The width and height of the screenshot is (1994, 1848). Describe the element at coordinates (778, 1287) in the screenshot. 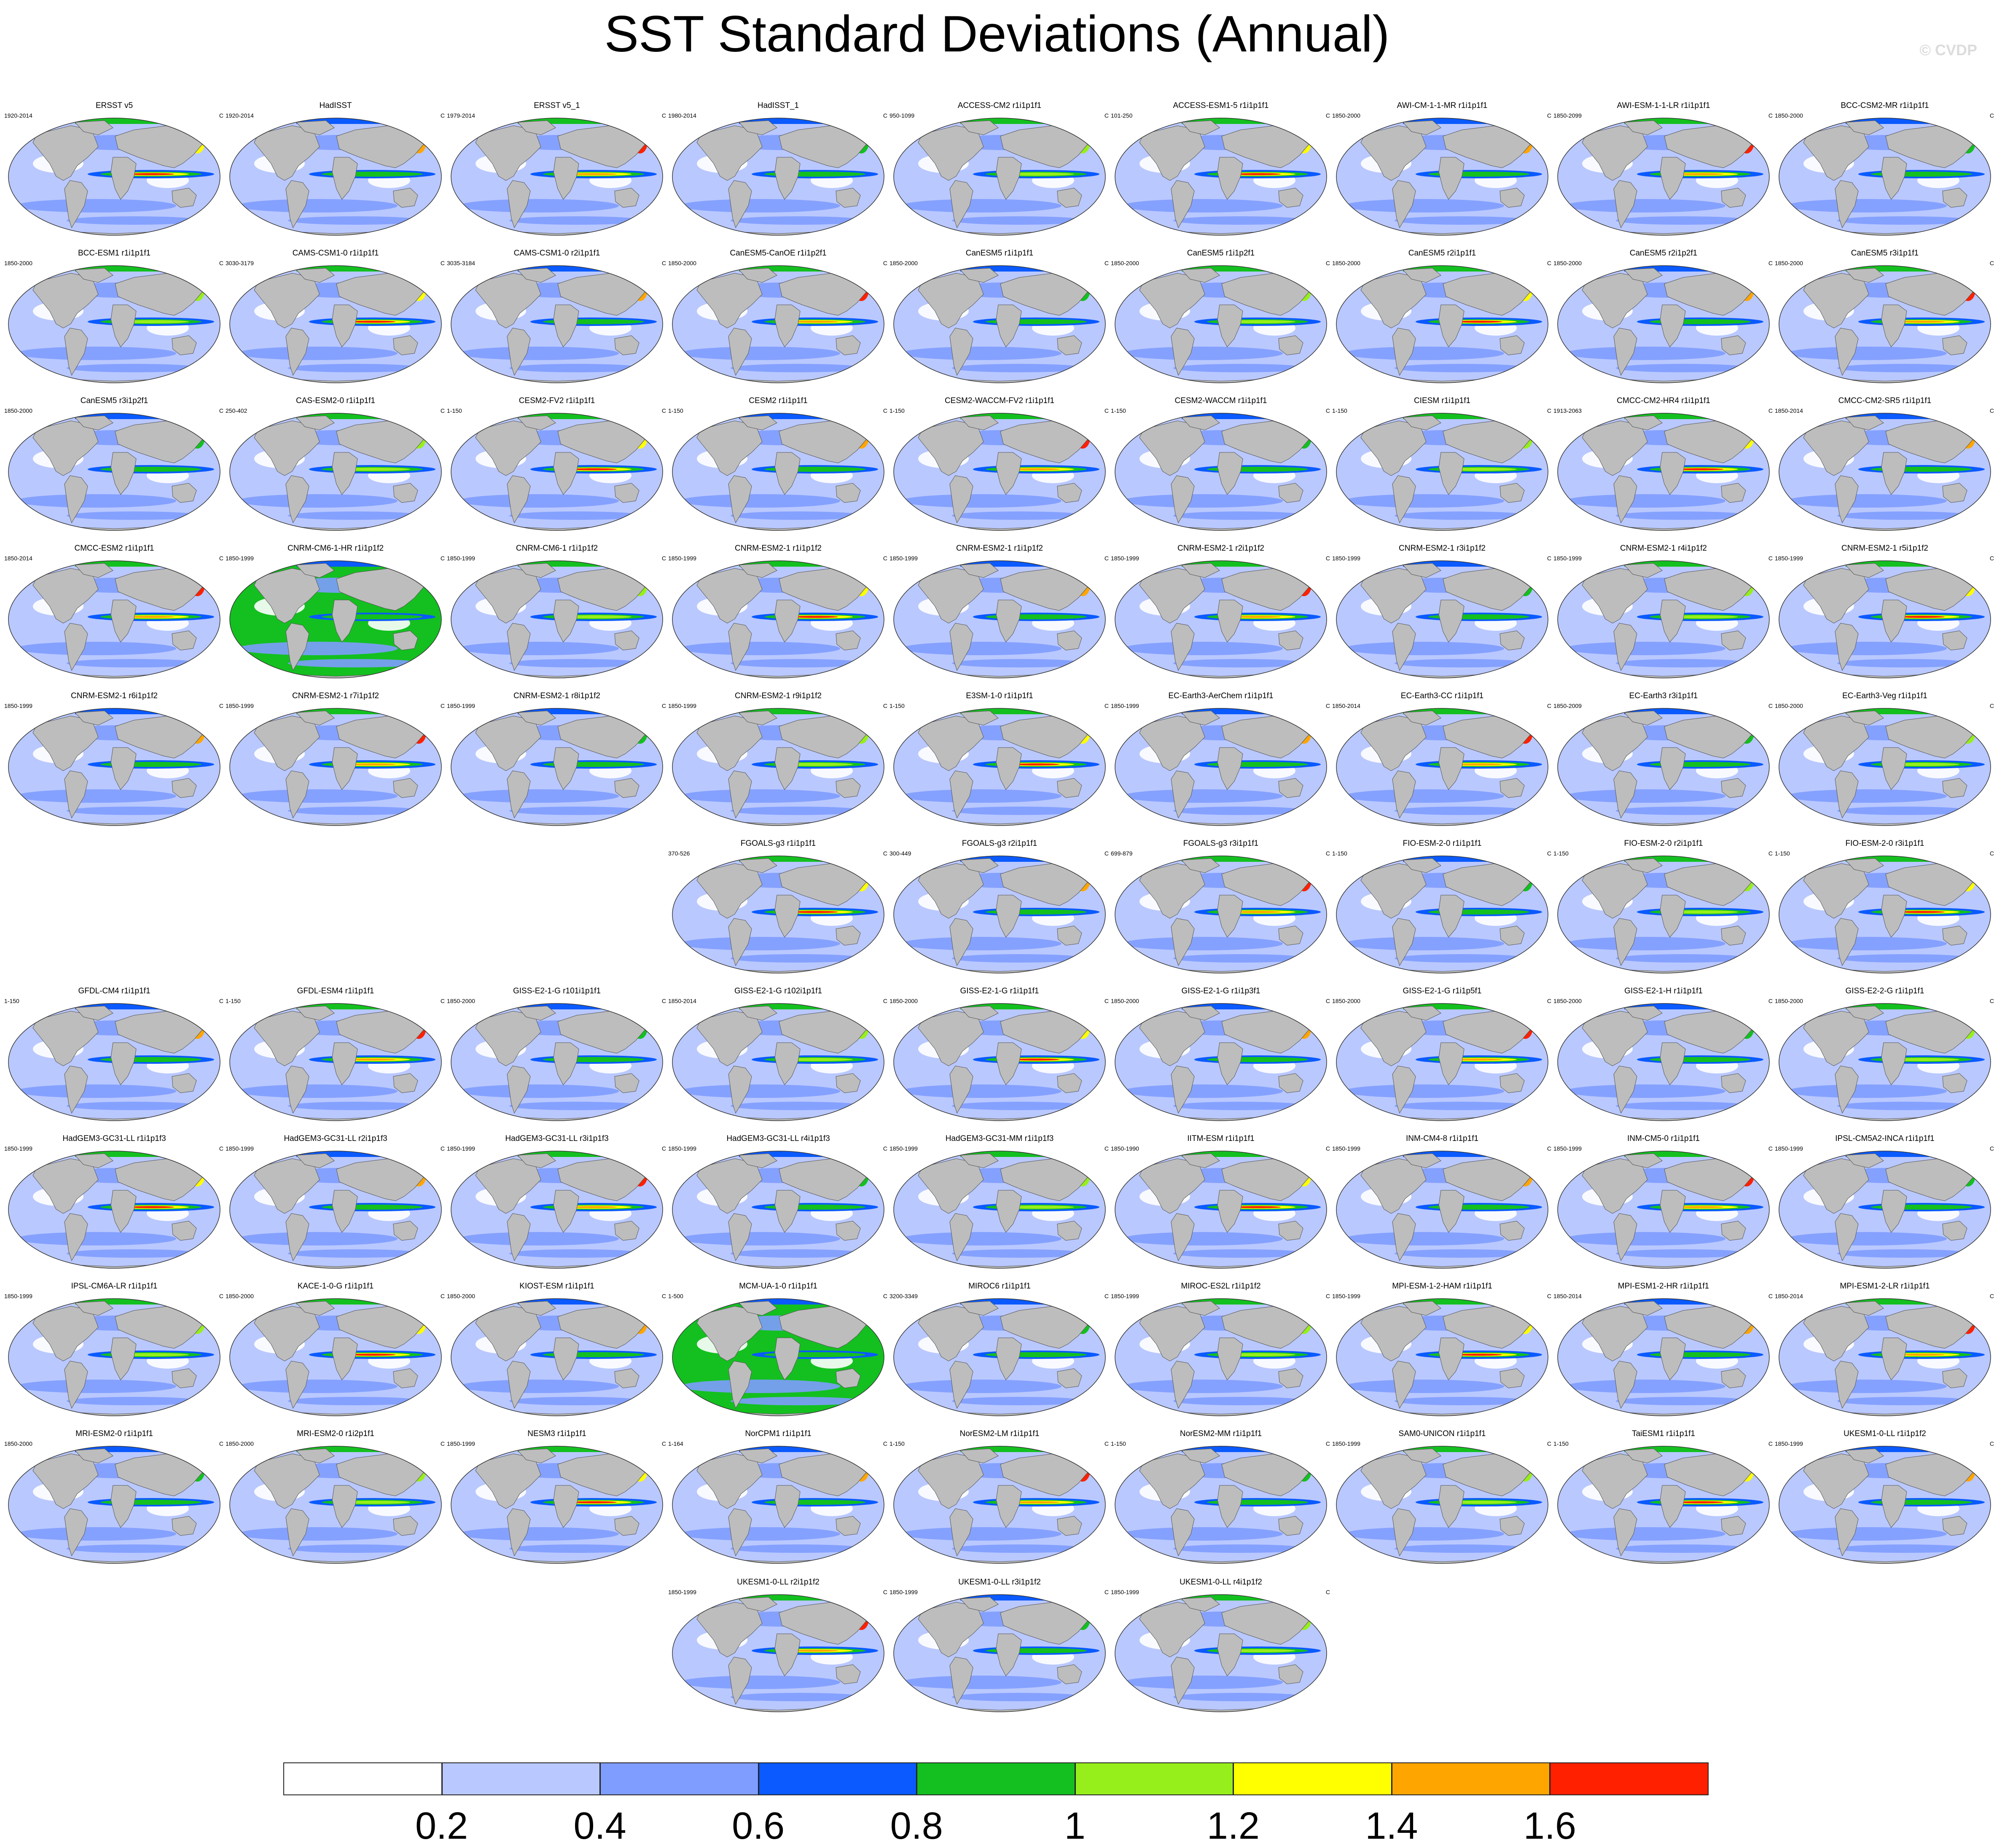

I see `panel-title: MCM-UA-1-0 r1i1p1f1` at that location.